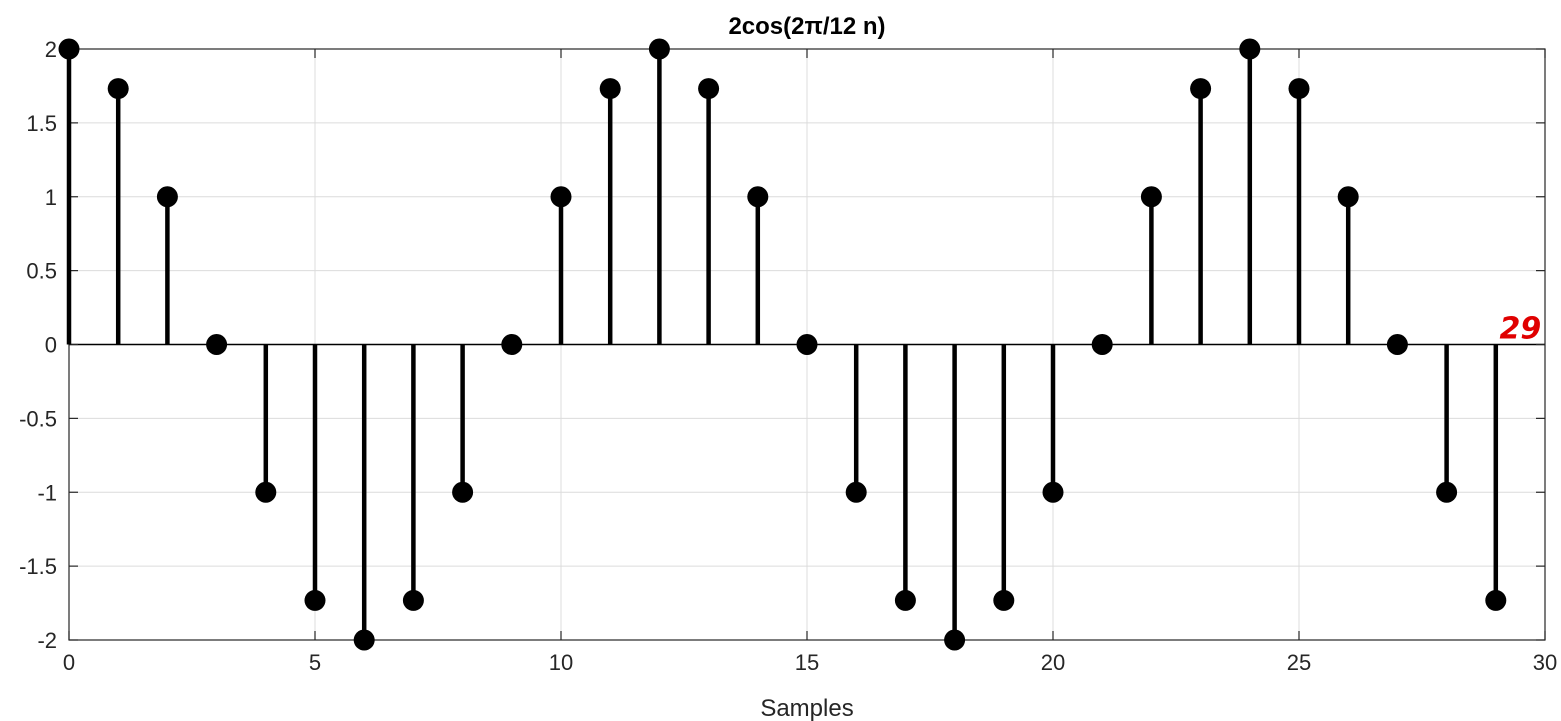  I want to click on y-tick-label: -1.5, so click(38, 566).